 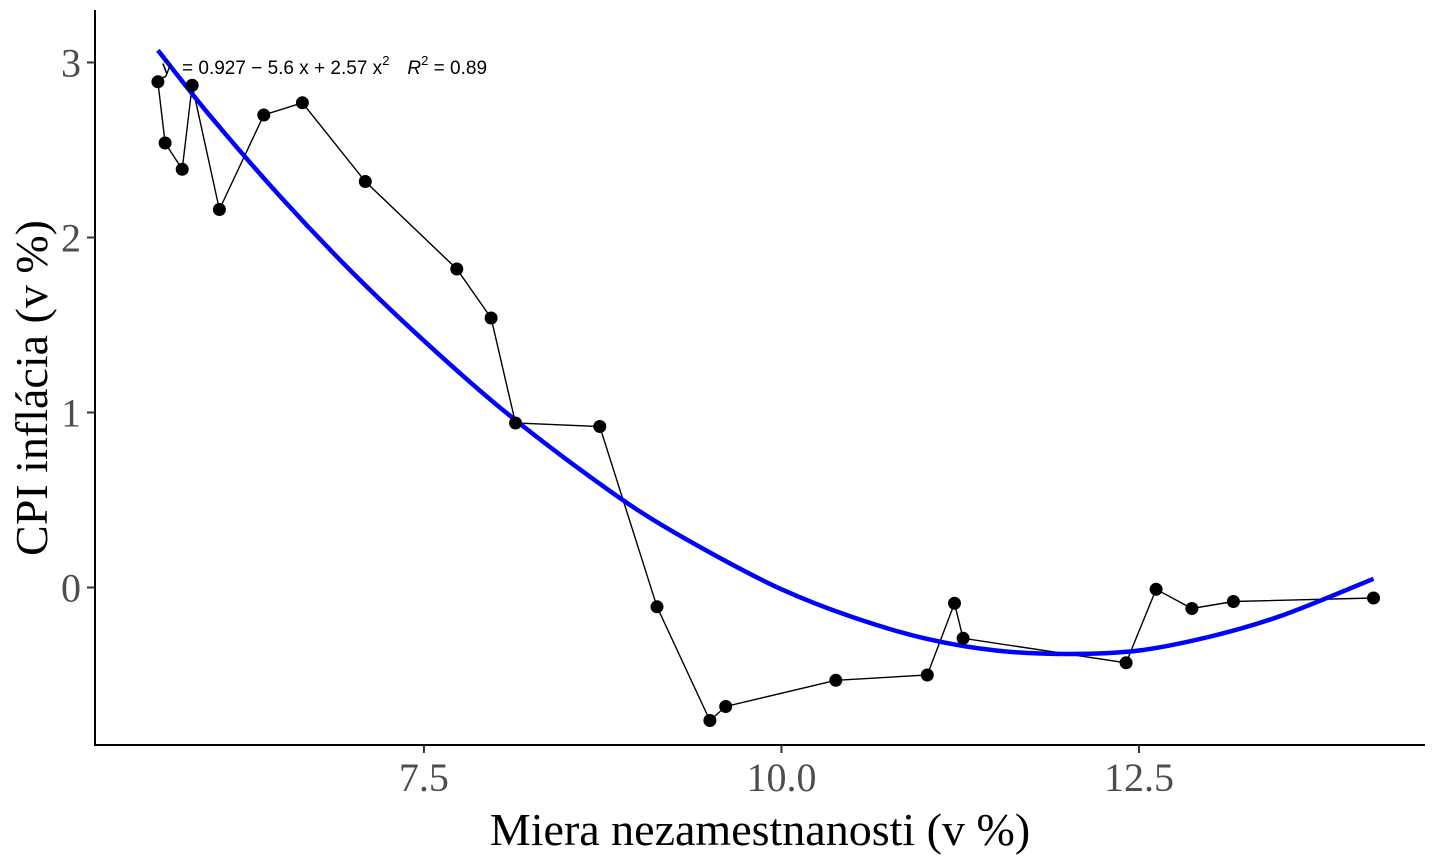 What do you see at coordinates (385, 60) in the screenshot?
I see `equation-exponent: 2` at bounding box center [385, 60].